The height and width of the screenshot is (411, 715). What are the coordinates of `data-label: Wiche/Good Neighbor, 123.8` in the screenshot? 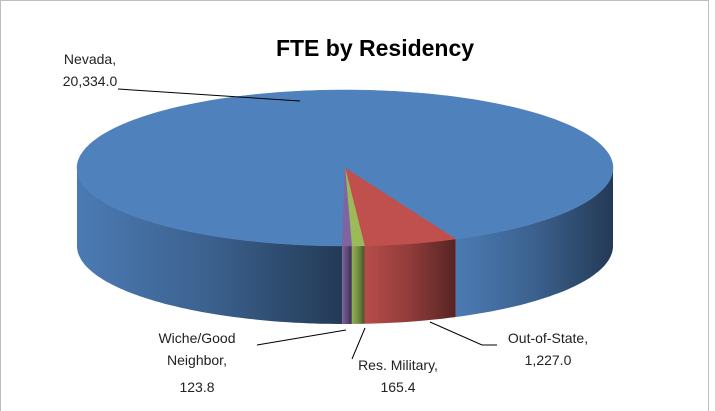 It's located at (196, 362).